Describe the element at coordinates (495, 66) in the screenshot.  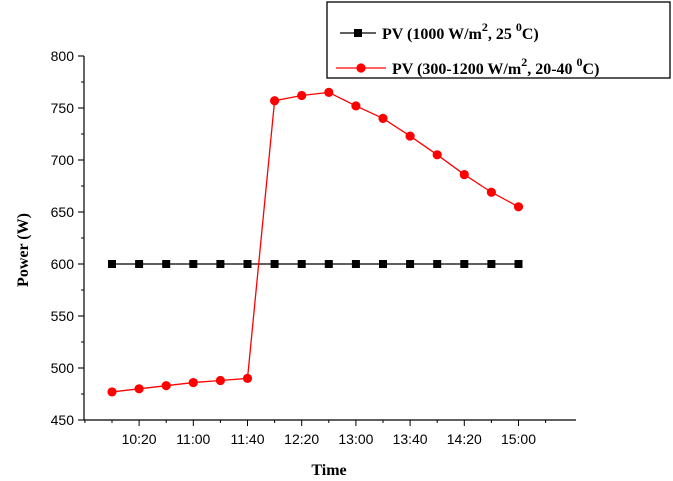
I see `legend-label: PV (300-1200 W/m2, 20-40 0C)` at that location.